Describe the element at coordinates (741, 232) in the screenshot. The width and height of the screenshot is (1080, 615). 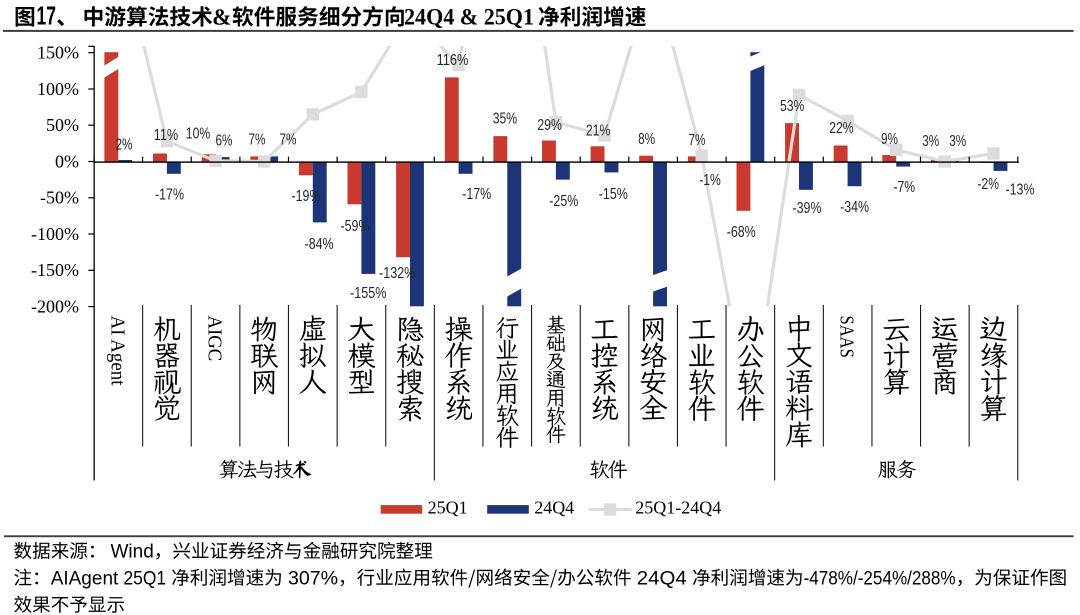
I see `svg-text: -68%` at that location.